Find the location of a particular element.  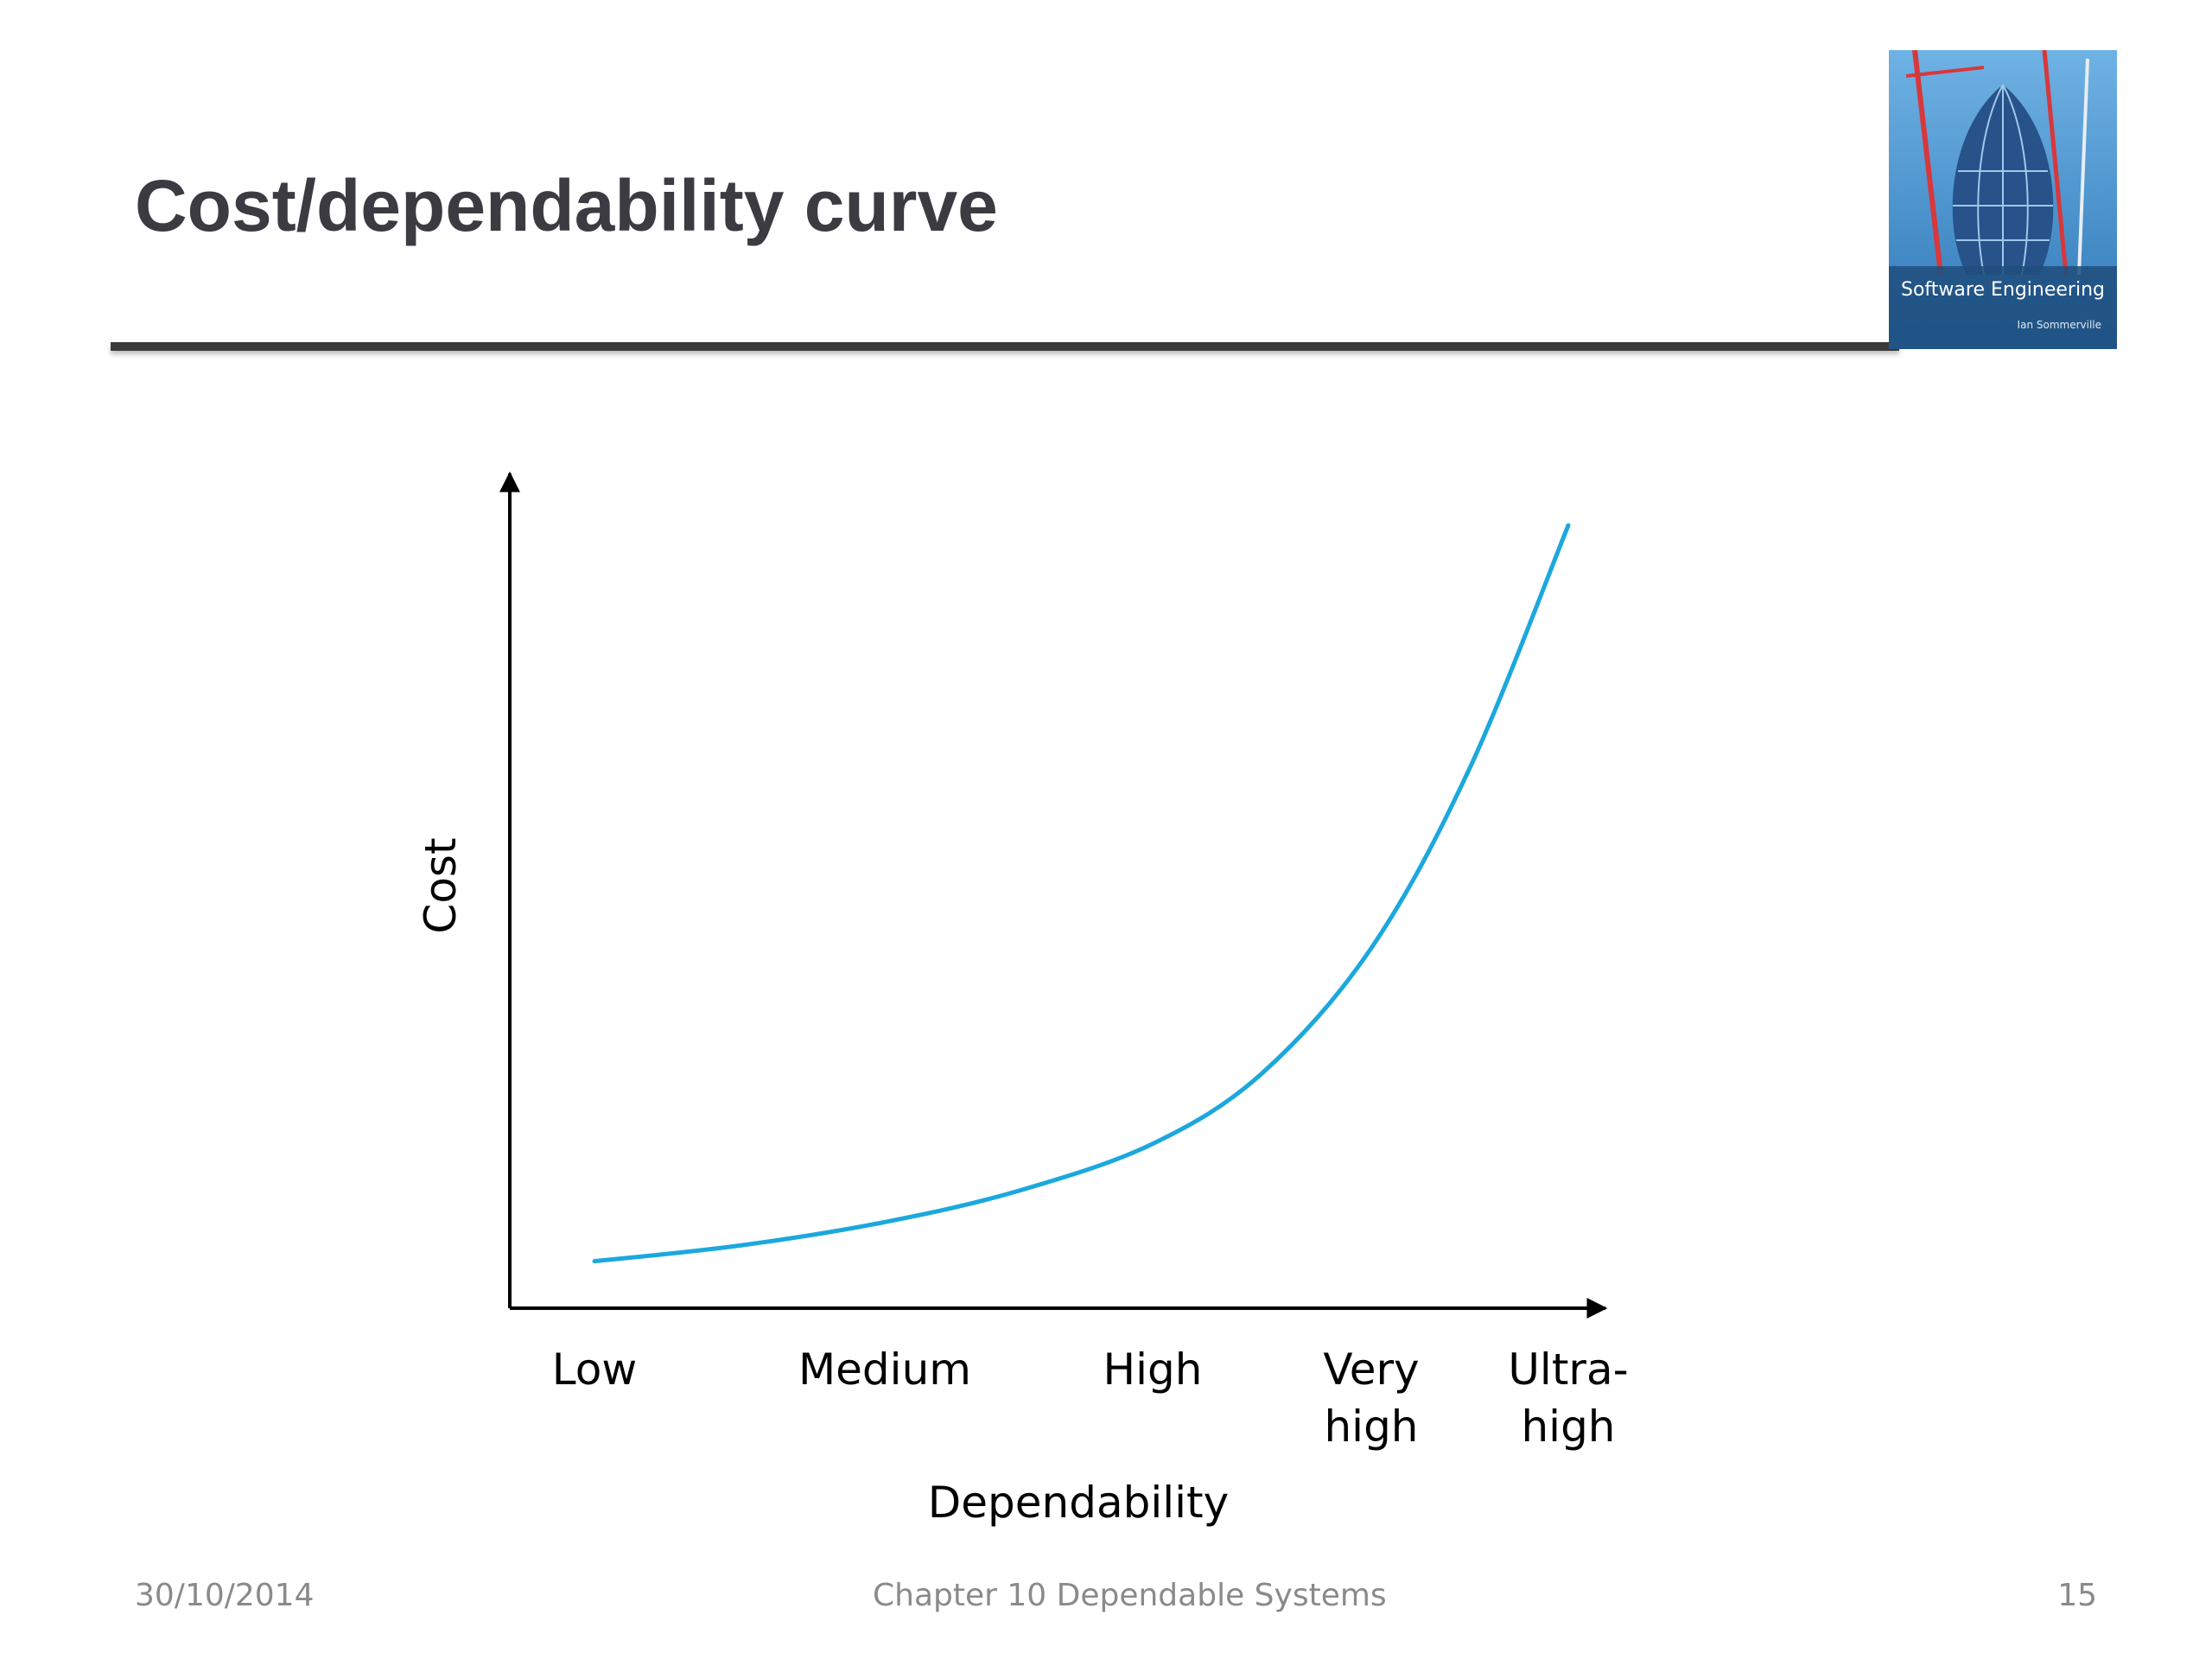

slide-title: Cost/dependability curve is located at coordinates (566, 205).